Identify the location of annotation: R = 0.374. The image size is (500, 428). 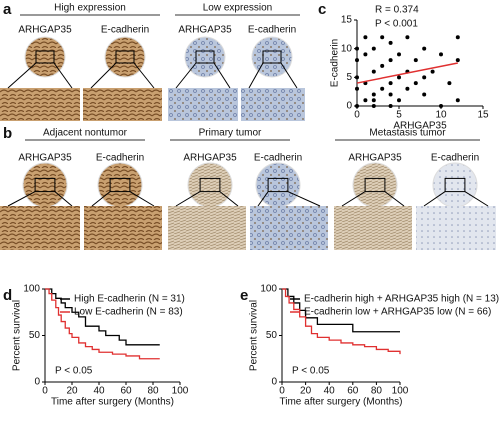
(397, 10).